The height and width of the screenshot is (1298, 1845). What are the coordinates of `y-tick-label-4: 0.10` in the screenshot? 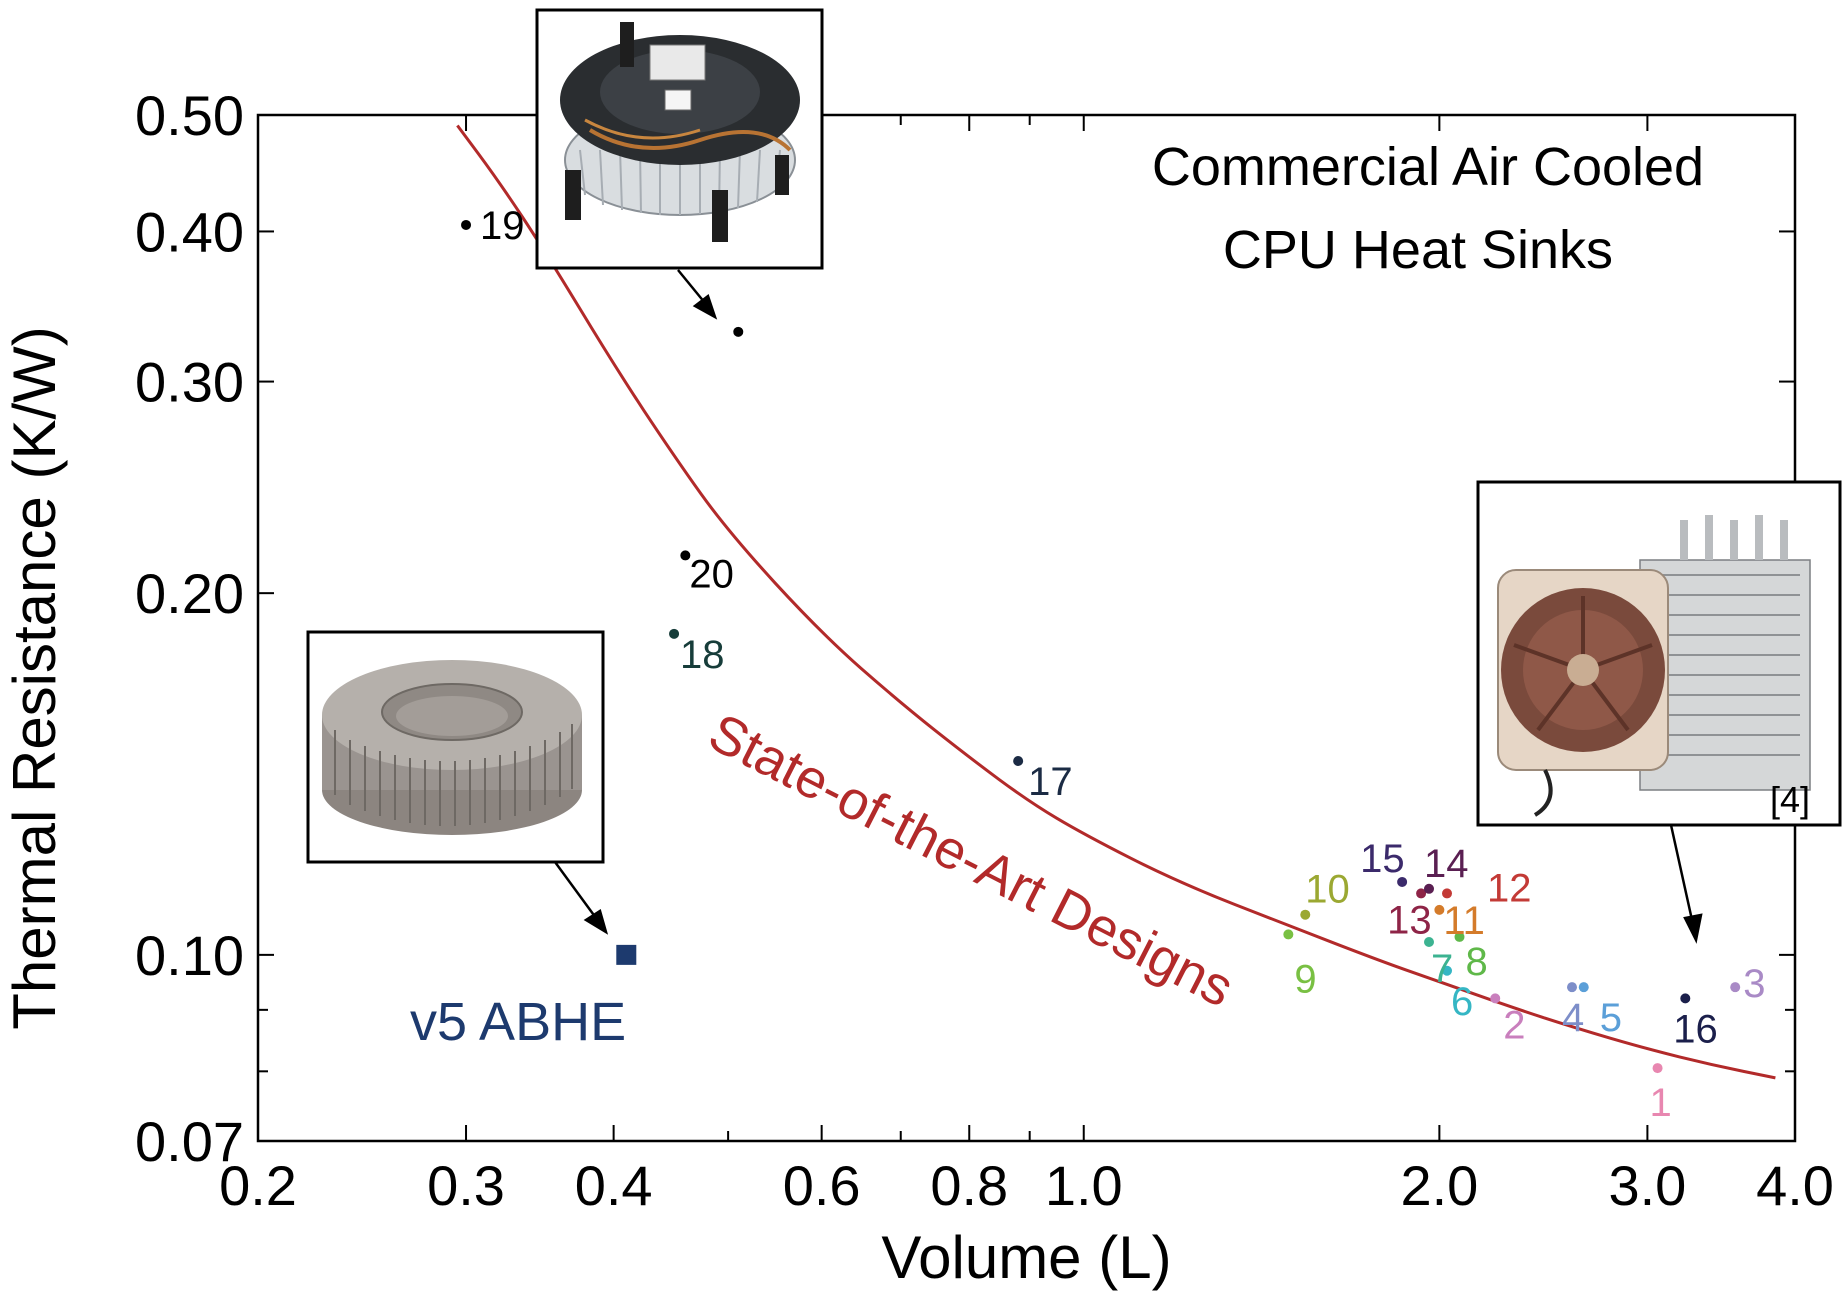 It's located at (189, 955).